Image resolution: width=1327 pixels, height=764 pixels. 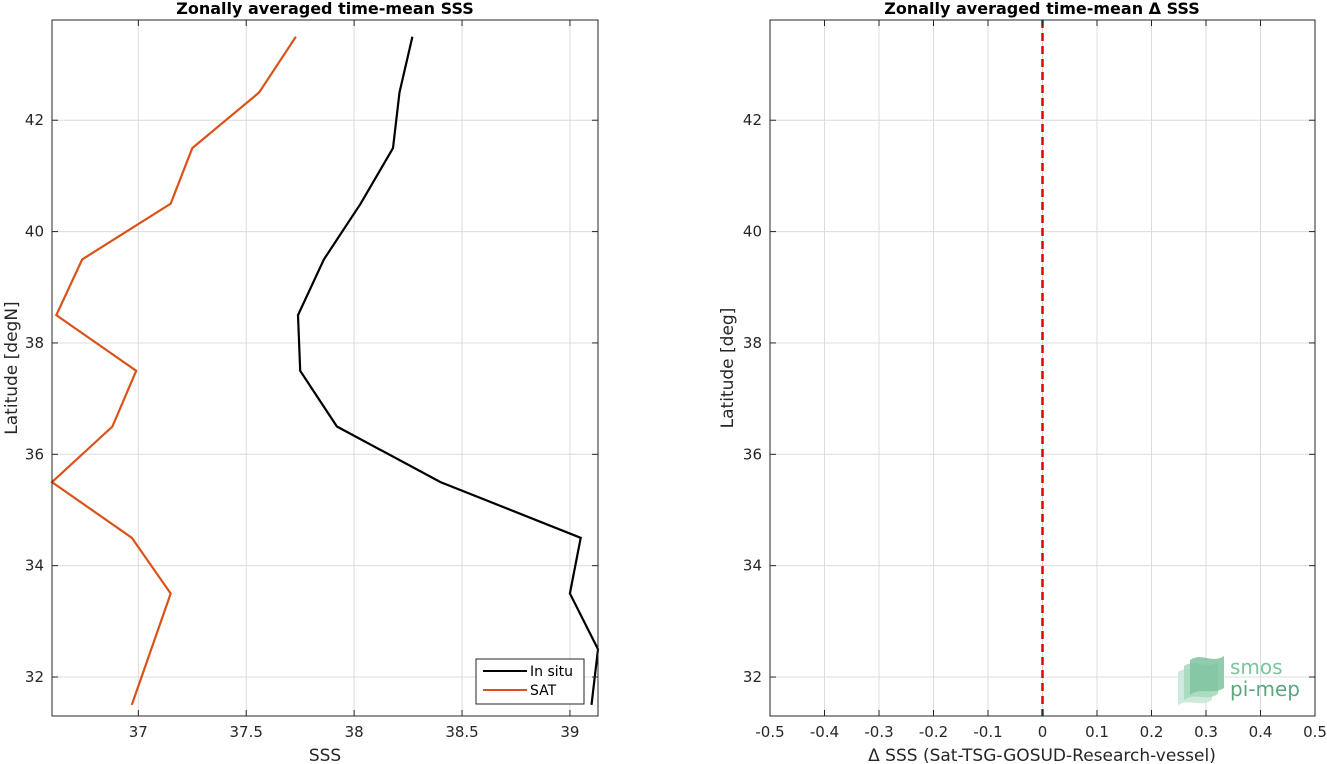 I want to click on smos-pi-mep-logo: smos pi-mep, so click(x=1239, y=680).